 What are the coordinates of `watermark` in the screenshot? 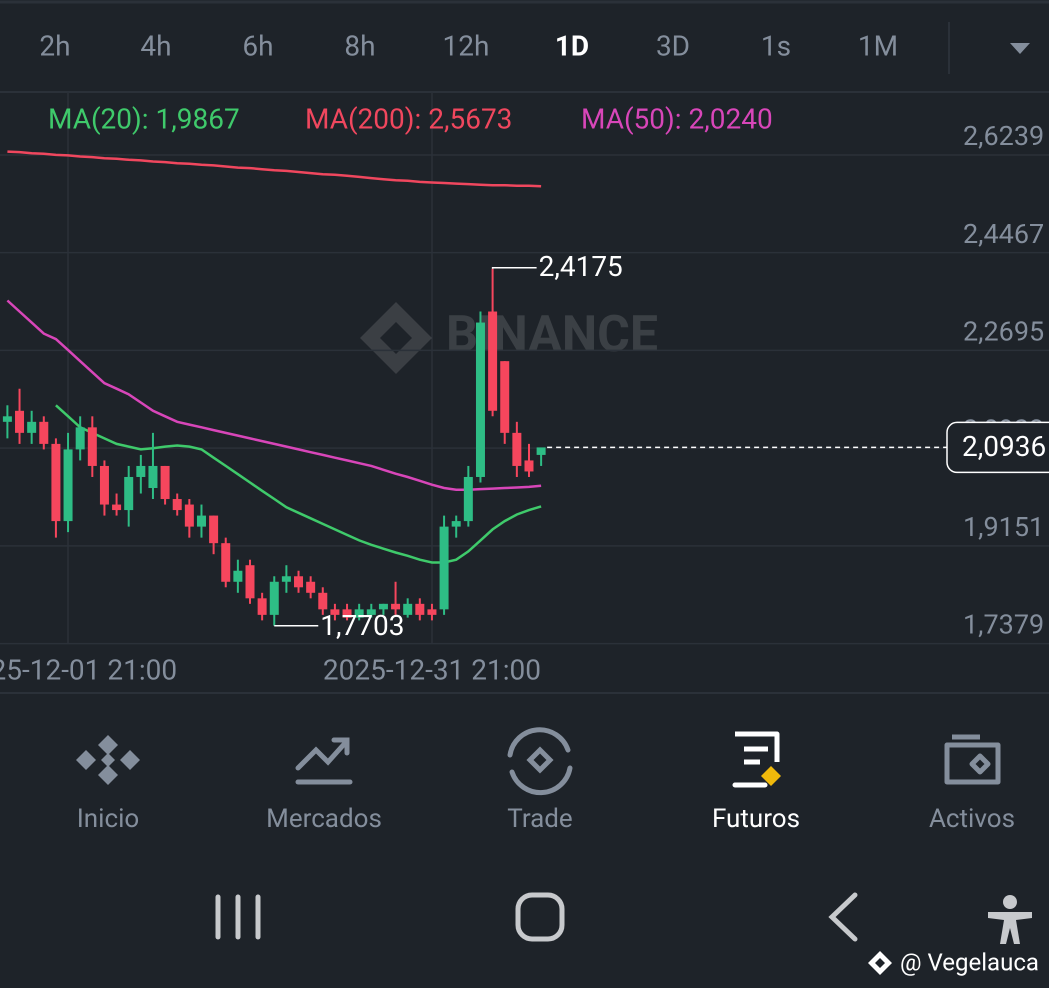 It's located at (396, 338).